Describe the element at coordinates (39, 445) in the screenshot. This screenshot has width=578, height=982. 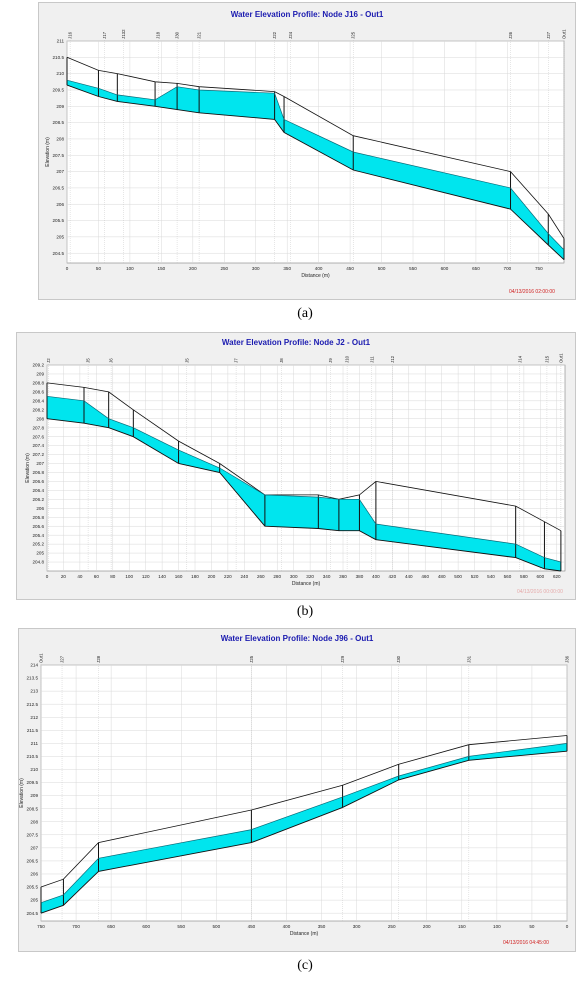
I see `y-tick-label: 207.4` at that location.